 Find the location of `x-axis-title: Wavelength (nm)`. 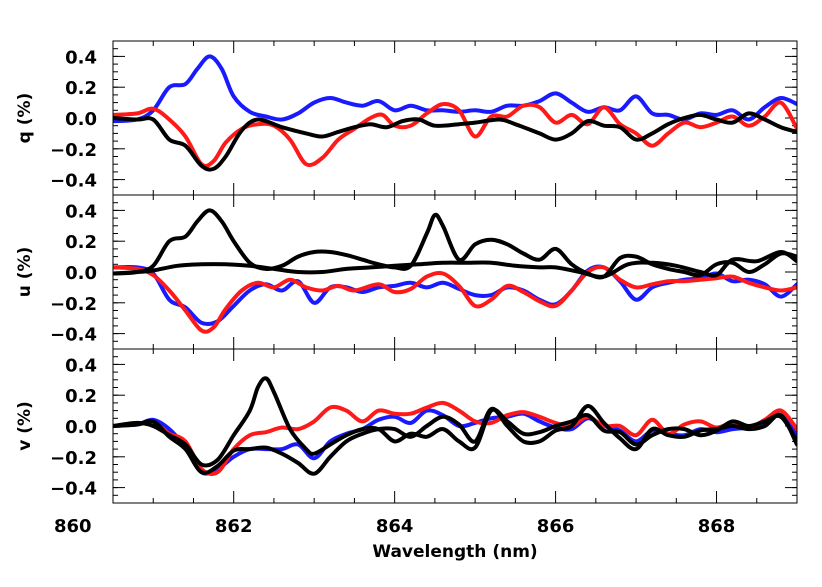

x-axis-title: Wavelength (nm) is located at coordinates (454, 552).